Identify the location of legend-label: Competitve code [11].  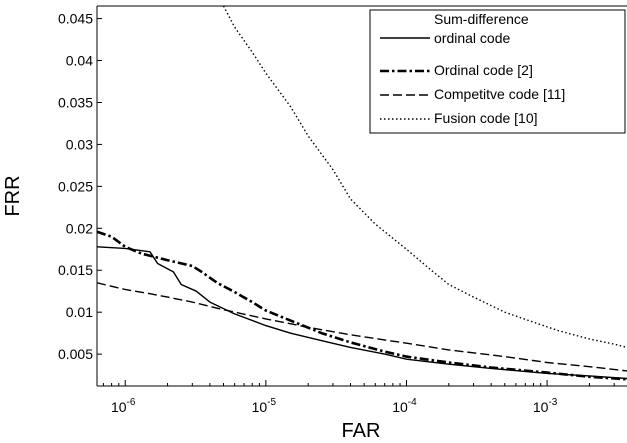
(499, 94).